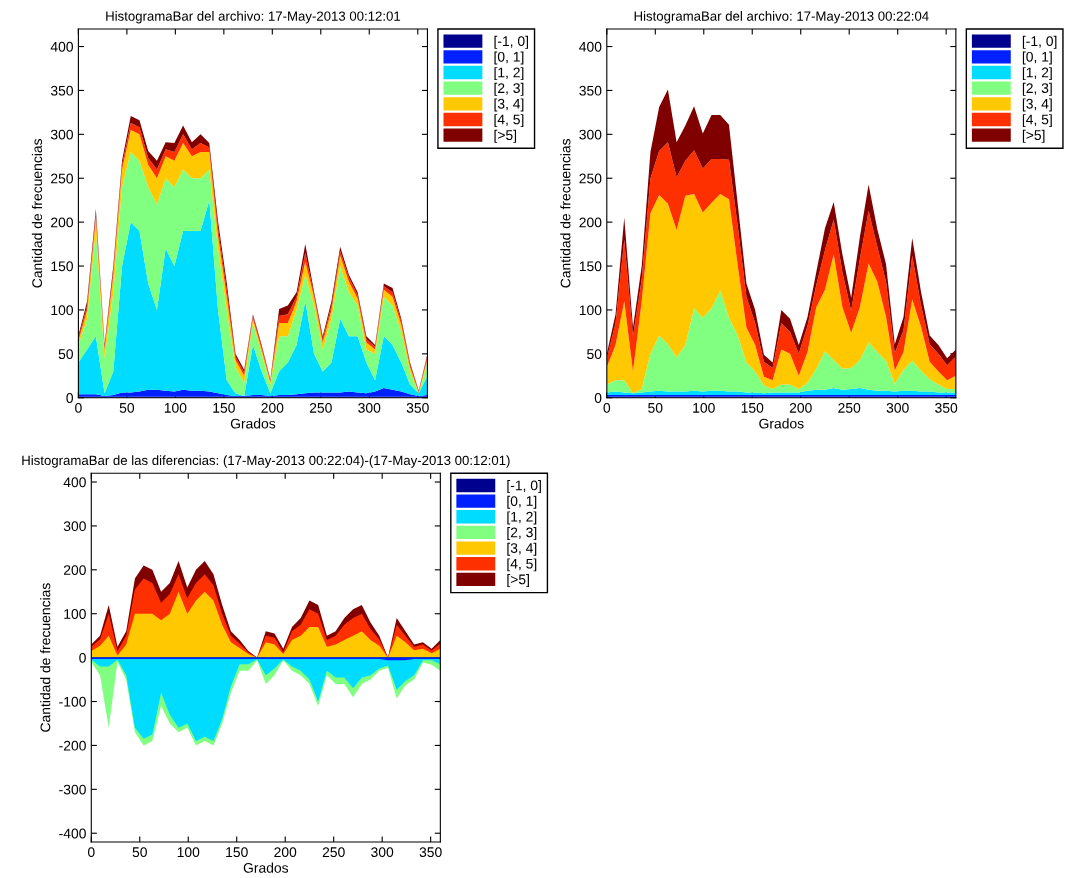  I want to click on y-tick-label: -300, so click(72, 789).